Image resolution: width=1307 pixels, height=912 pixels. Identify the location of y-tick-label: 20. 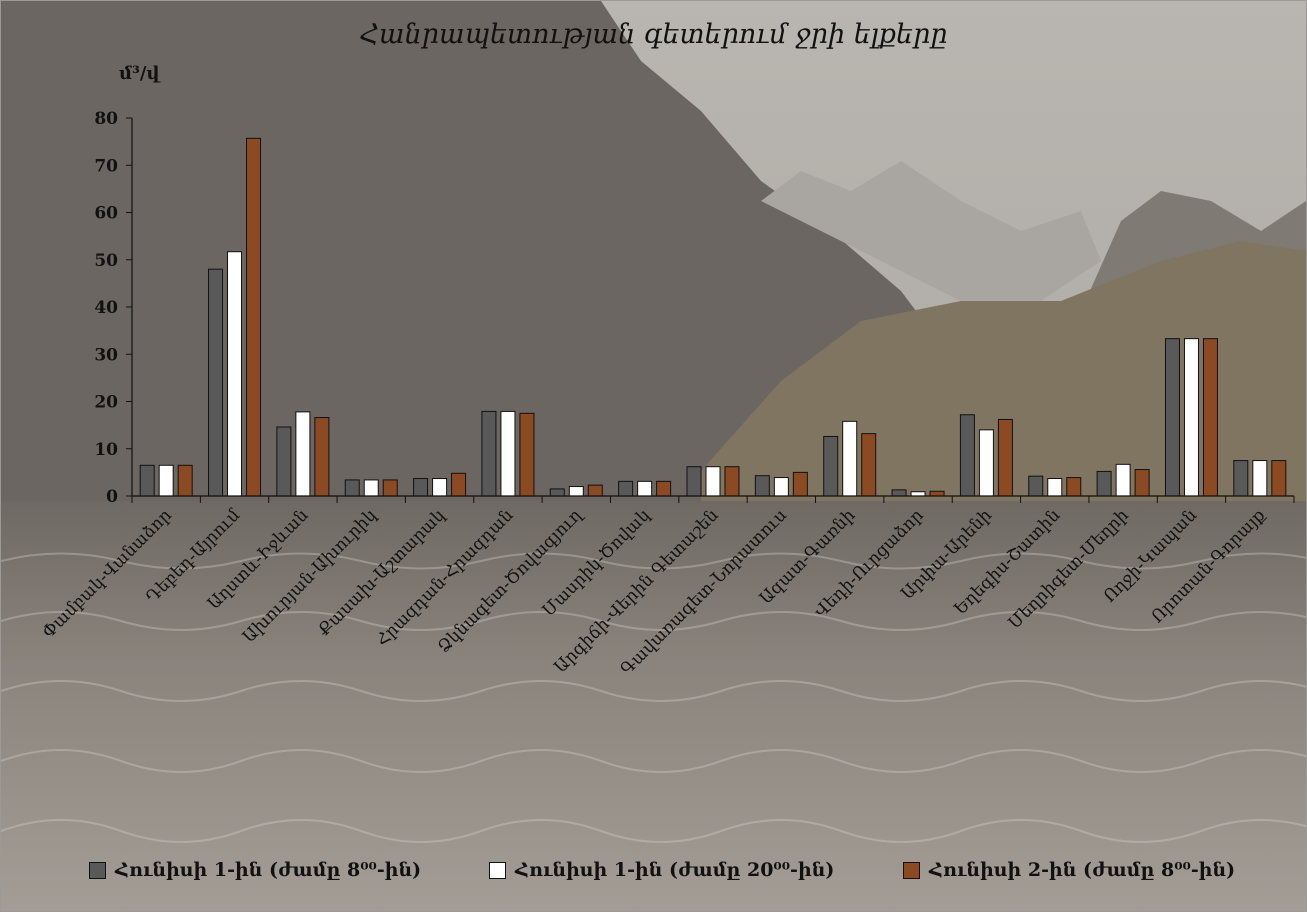
(106, 403).